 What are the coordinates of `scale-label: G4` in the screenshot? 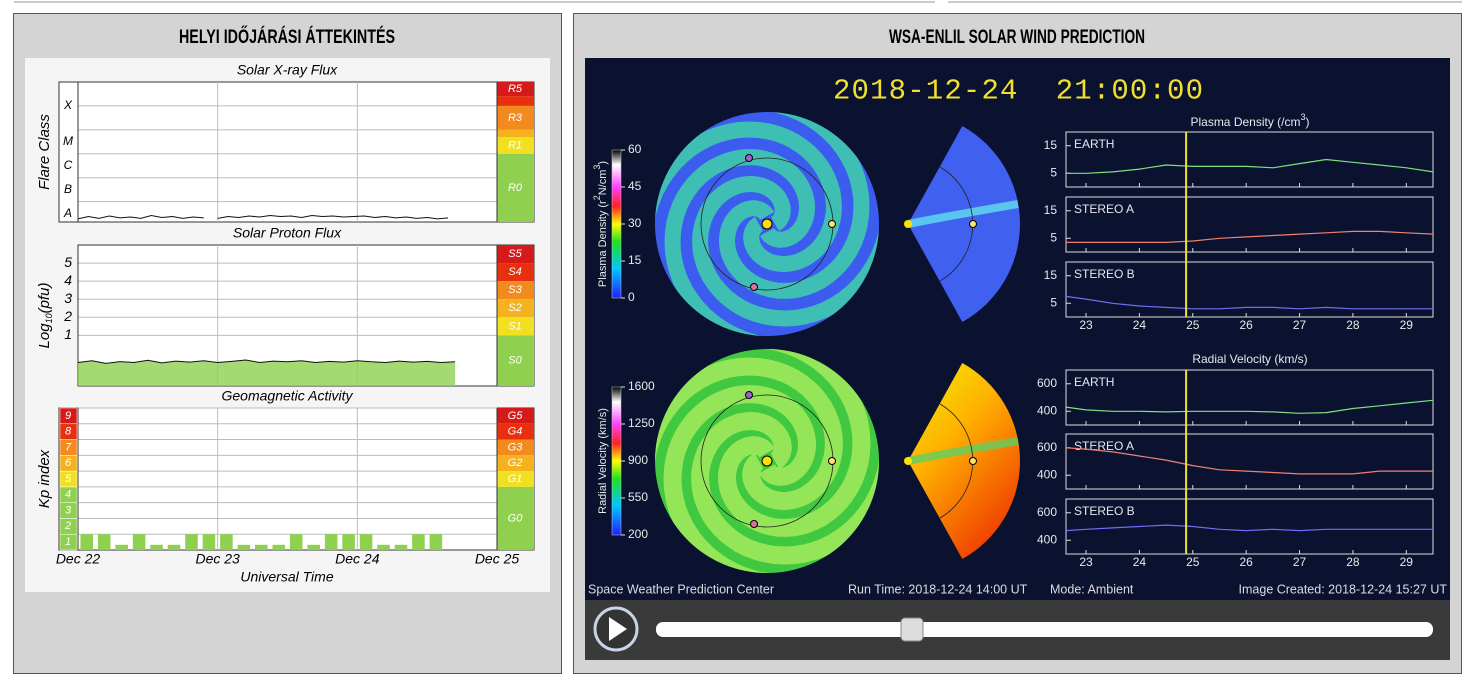 It's located at (515, 432).